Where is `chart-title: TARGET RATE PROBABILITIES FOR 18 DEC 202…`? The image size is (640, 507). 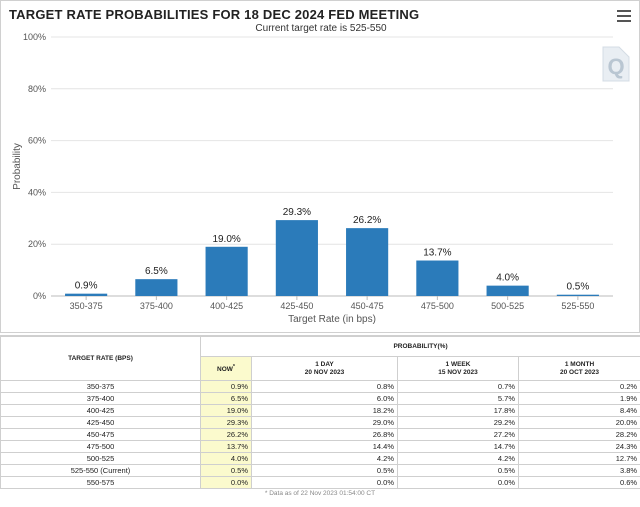 chart-title: TARGET RATE PROBABILITIES FOR 18 DEC 202… is located at coordinates (214, 14).